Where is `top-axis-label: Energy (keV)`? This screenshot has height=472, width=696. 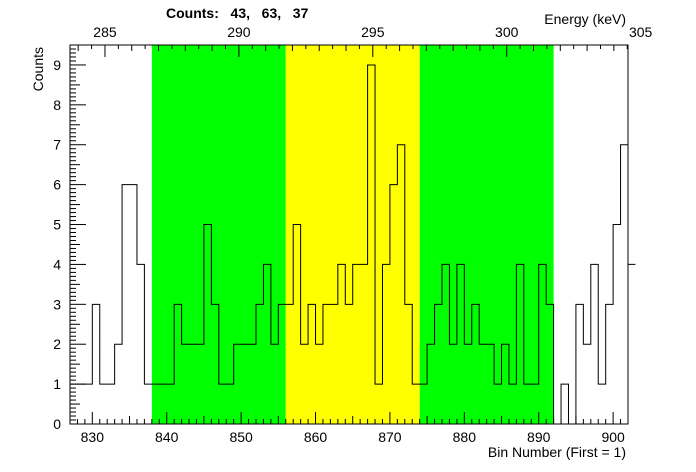 top-axis-label: Energy (keV) is located at coordinates (585, 19).